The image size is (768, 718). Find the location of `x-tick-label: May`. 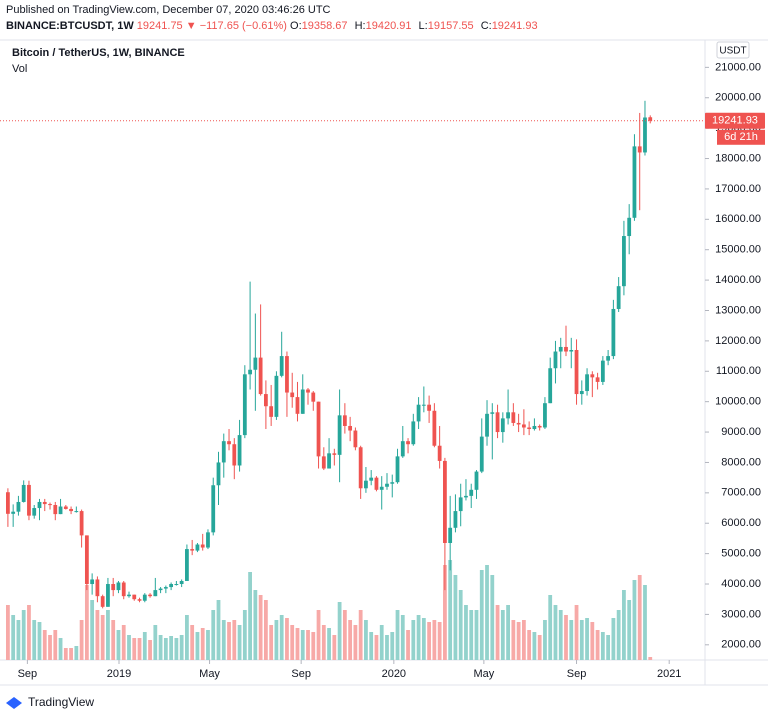

x-tick-label: May is located at coordinates (483, 674).